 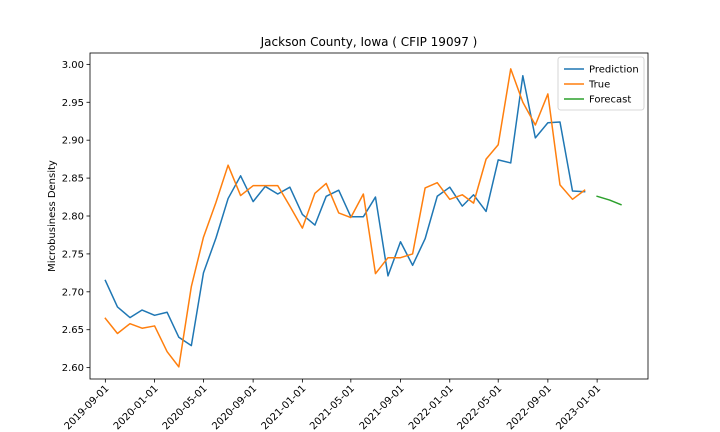 I want to click on y-axis: 2.60 2.65 2.70 2.75 2.80 2.85 2.90 2.95 3.00, so click(x=76, y=217).